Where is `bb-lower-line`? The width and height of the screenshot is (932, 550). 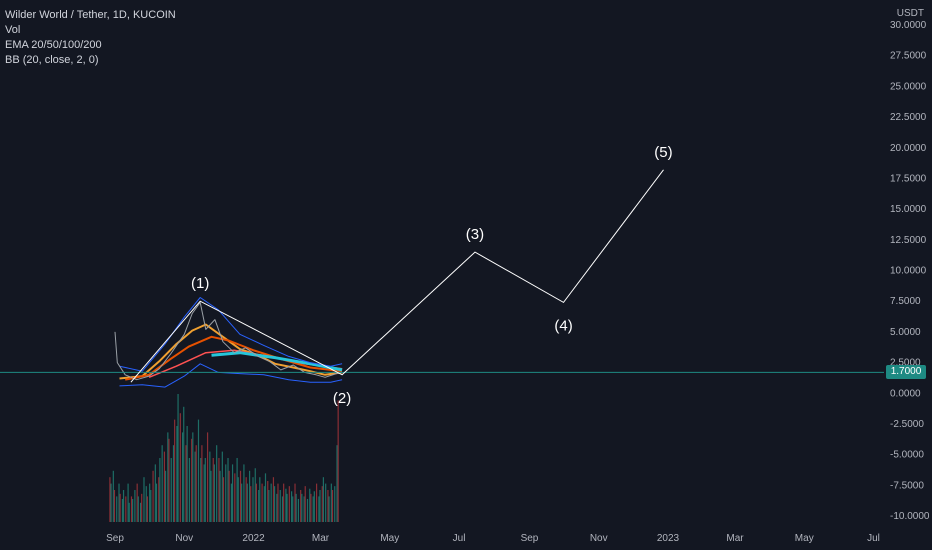
bb-lower-line is located at coordinates (231, 375).